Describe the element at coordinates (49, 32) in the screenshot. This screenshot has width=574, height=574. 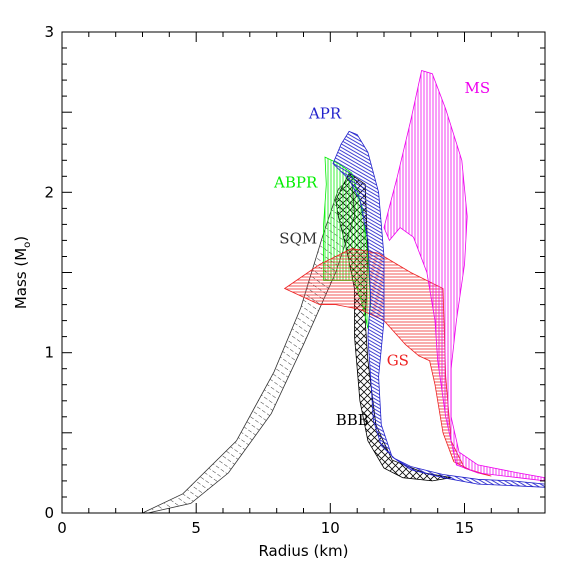
I see `y-tick-label: 3` at that location.